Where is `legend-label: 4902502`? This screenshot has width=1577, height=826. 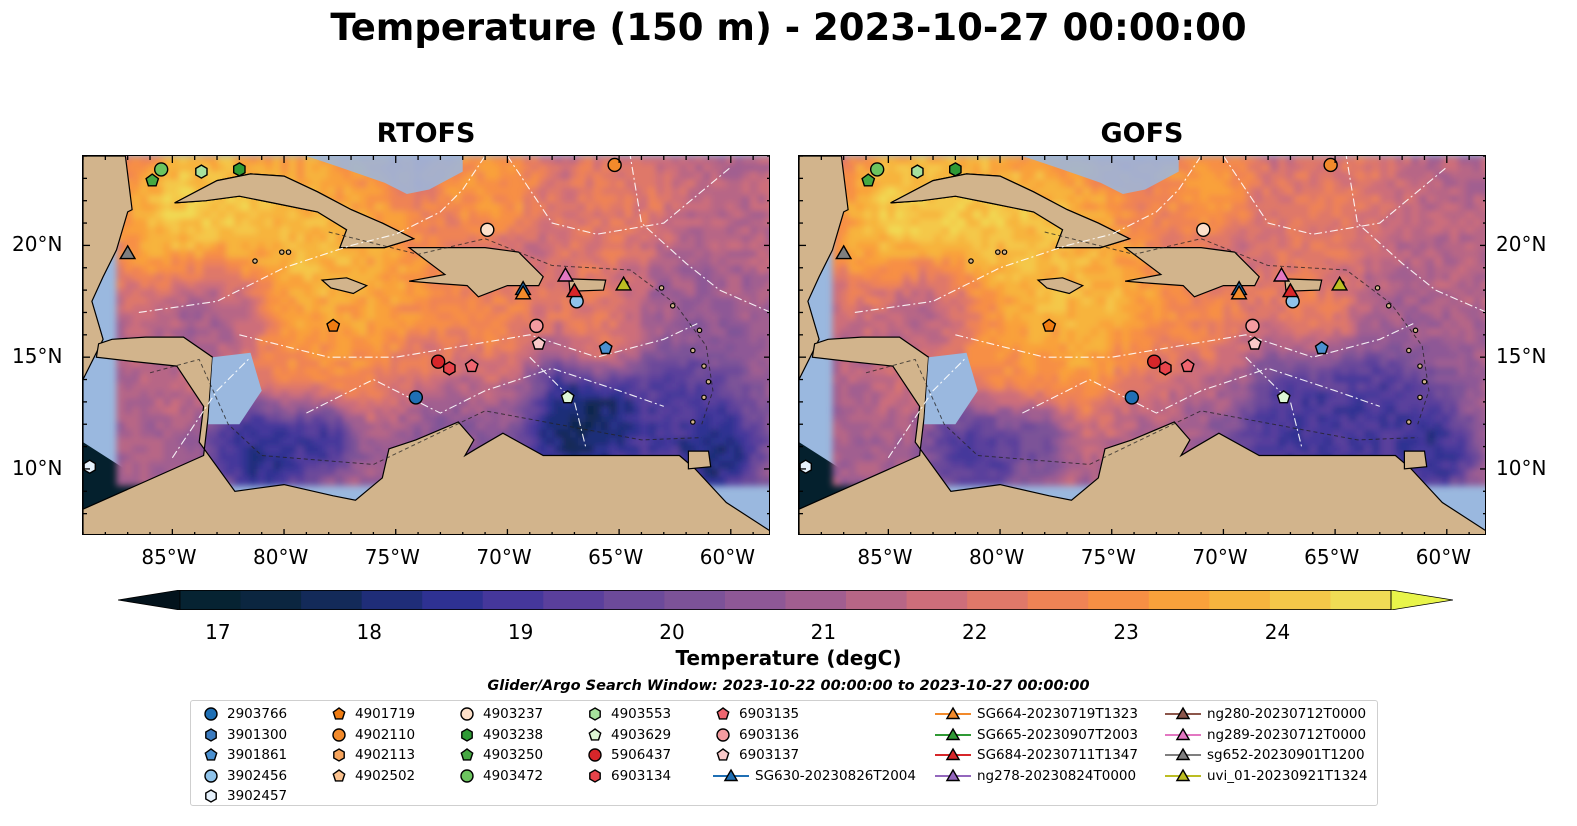 legend-label: 4902502 is located at coordinates (385, 775).